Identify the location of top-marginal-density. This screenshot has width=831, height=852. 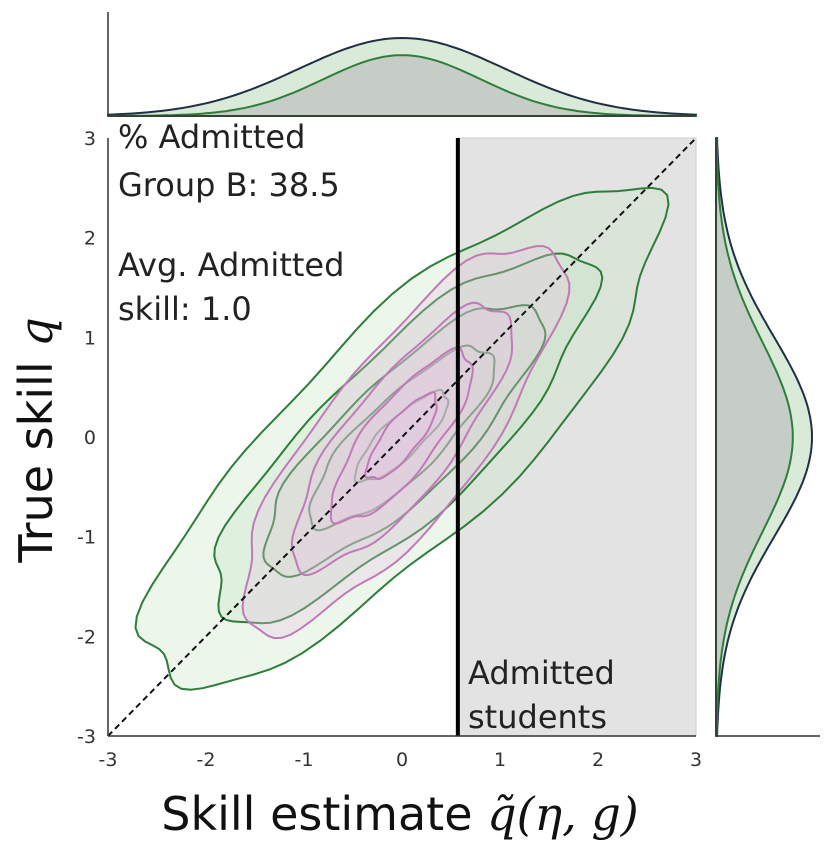
(402, 76).